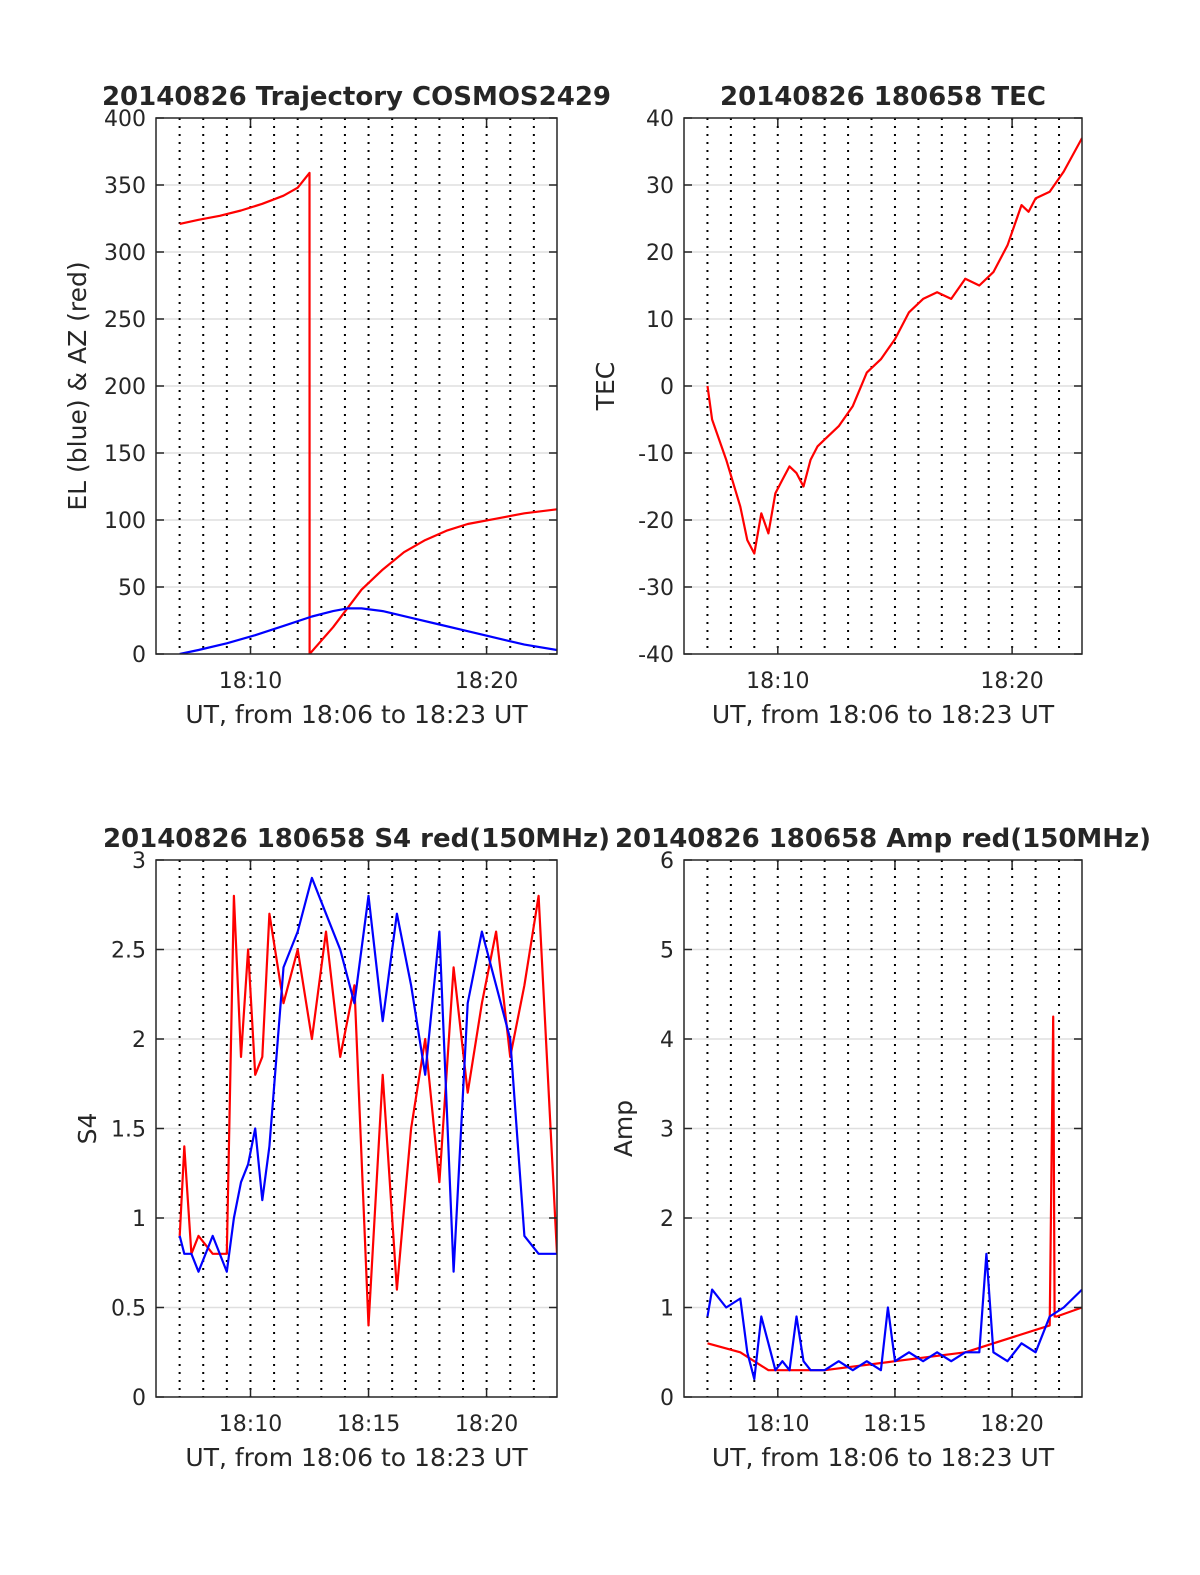  Describe the element at coordinates (128, 1309) in the screenshot. I see `y-tick-label: 0.5` at that location.